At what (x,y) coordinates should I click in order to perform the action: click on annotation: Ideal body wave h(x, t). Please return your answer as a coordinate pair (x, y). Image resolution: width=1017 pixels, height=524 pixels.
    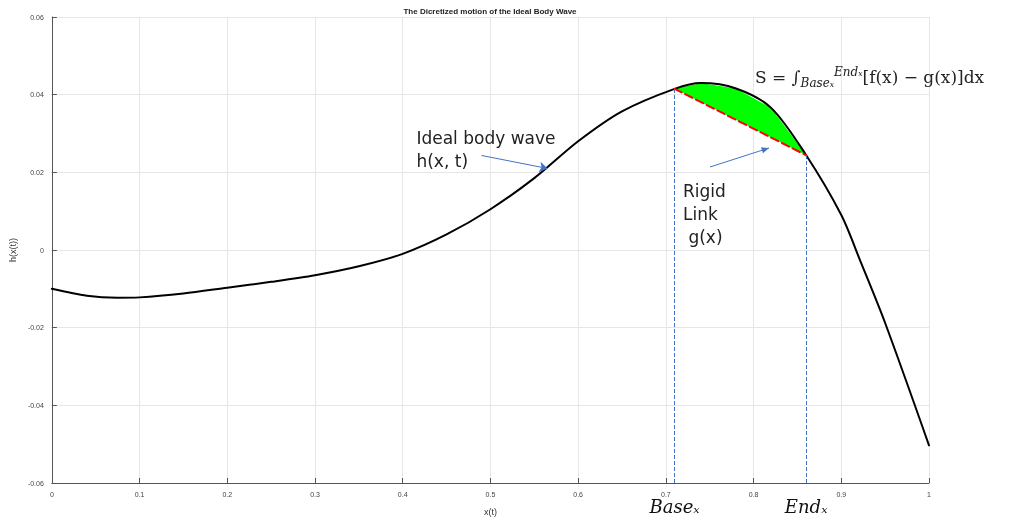
    Looking at the image, I should click on (486, 150).